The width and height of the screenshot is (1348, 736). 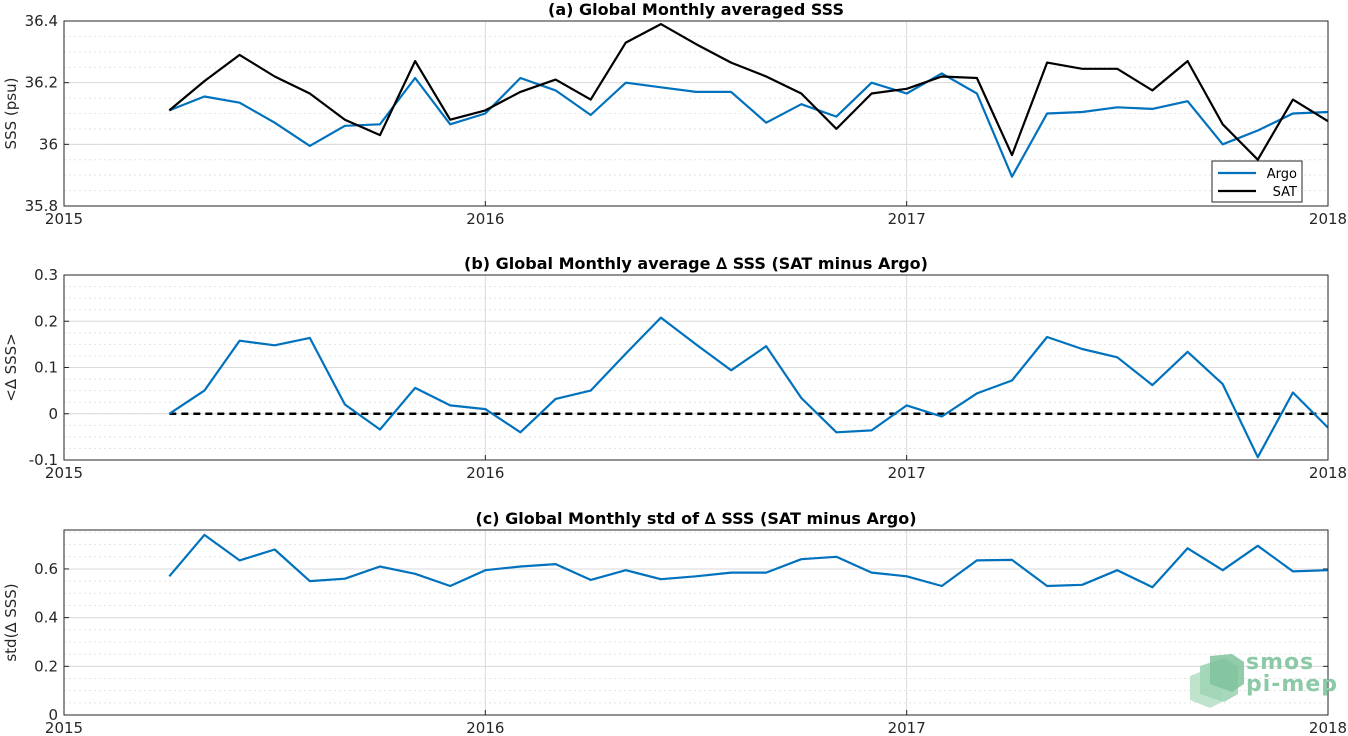 I want to click on y-axis-label: <∆ SSS>, so click(x=11, y=367).